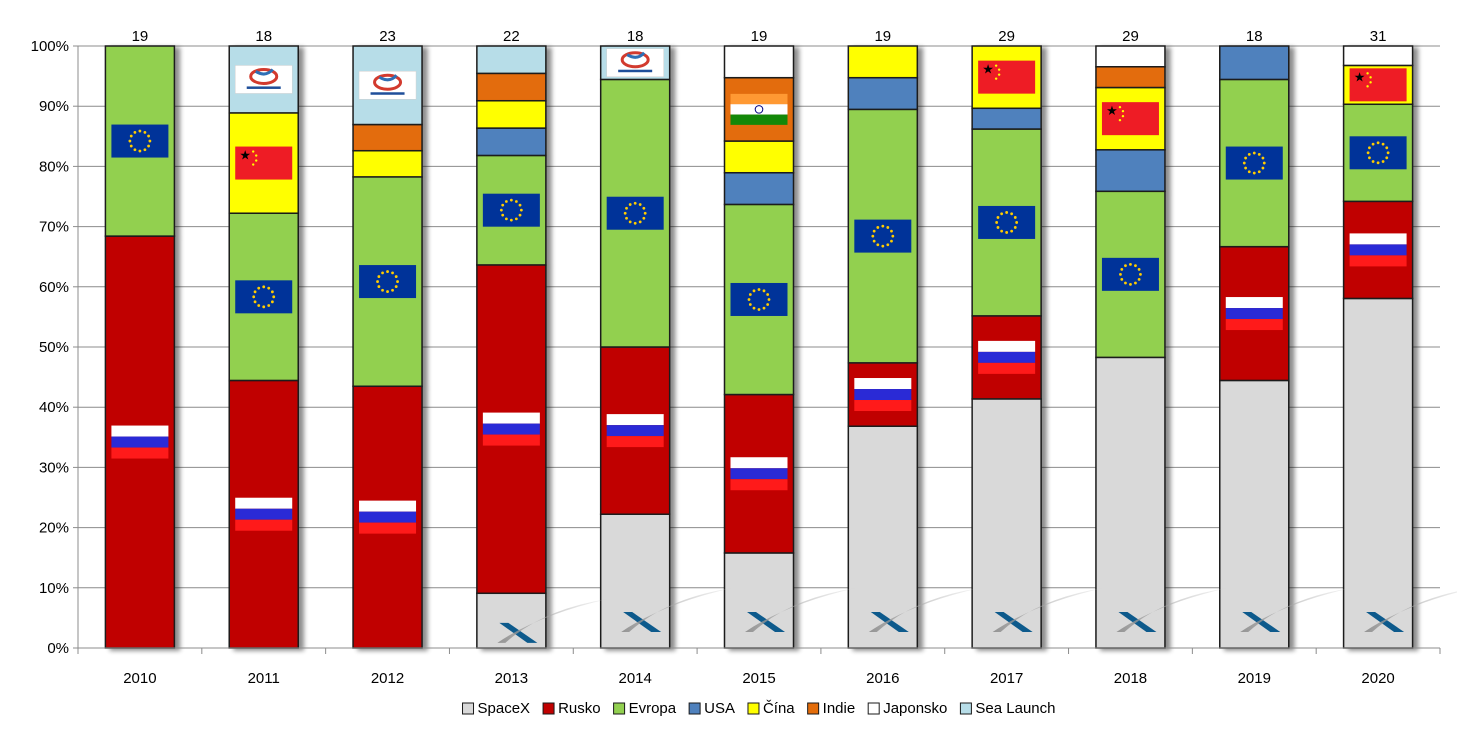 The height and width of the screenshot is (734, 1457). Describe the element at coordinates (387, 36) in the screenshot. I see `total-label: 23` at that location.